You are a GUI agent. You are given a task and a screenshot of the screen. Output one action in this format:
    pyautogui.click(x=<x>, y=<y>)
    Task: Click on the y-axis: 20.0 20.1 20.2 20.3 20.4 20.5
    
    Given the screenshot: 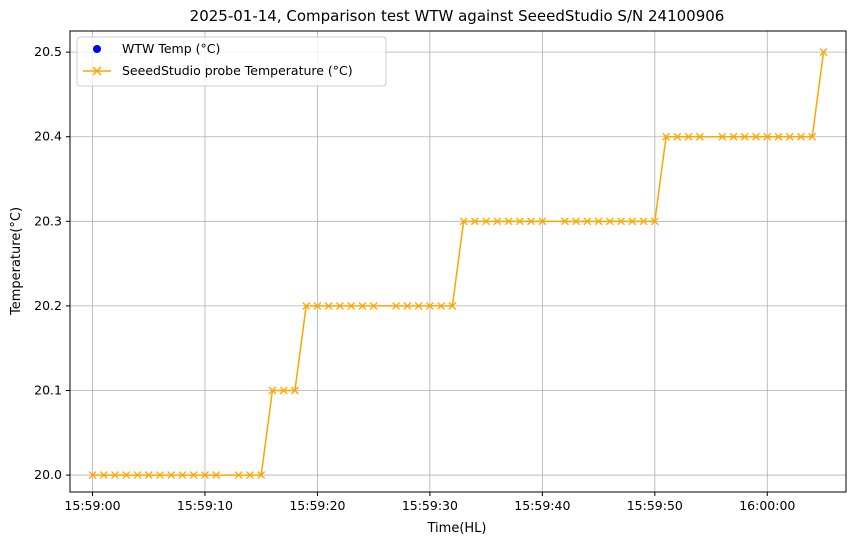 What is the action you would take?
    pyautogui.click(x=52, y=263)
    